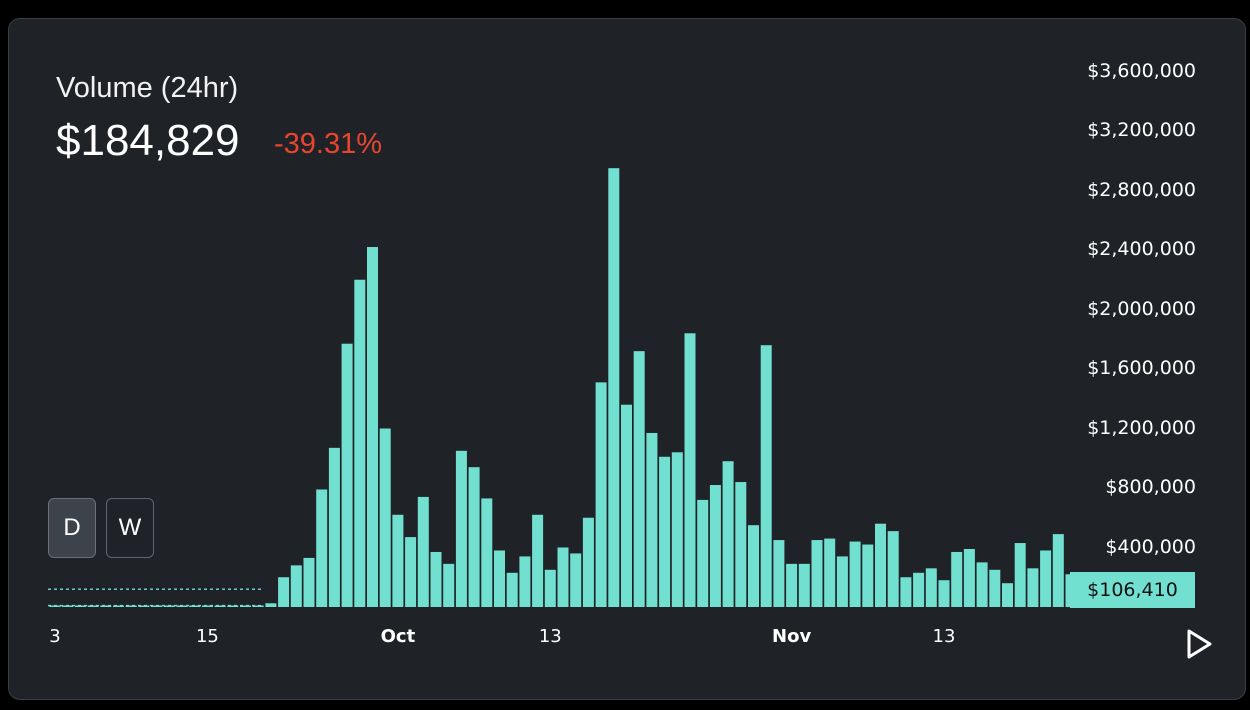  What do you see at coordinates (1132, 590) in the screenshot?
I see `current-value-label: $106,410` at bounding box center [1132, 590].